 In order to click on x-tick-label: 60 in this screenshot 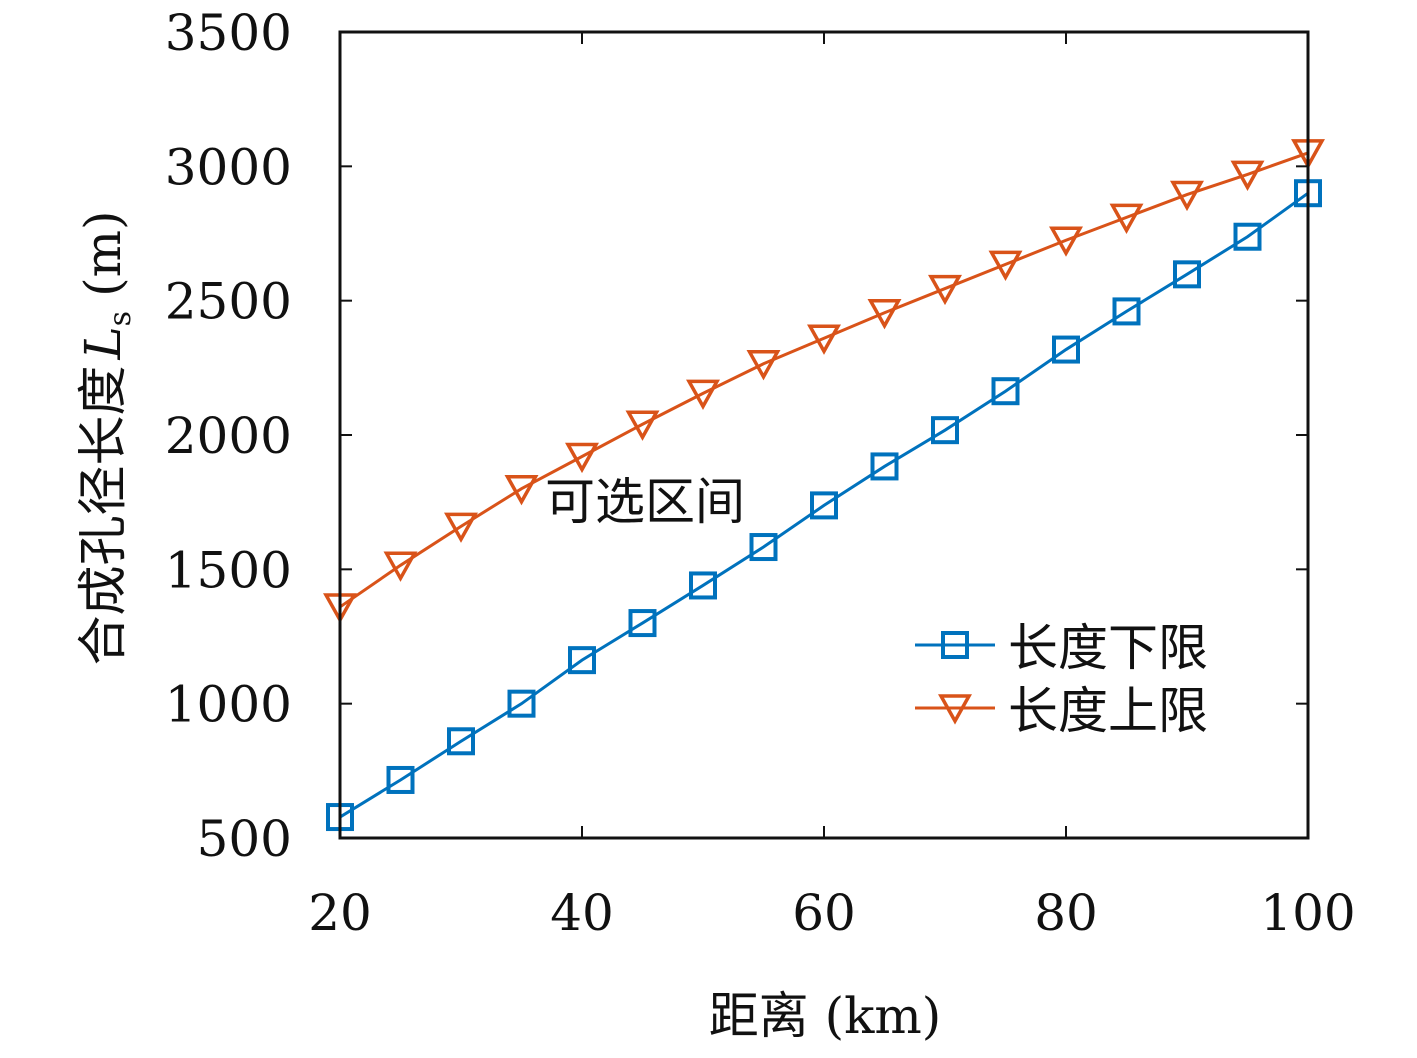, I will do `click(824, 913)`.